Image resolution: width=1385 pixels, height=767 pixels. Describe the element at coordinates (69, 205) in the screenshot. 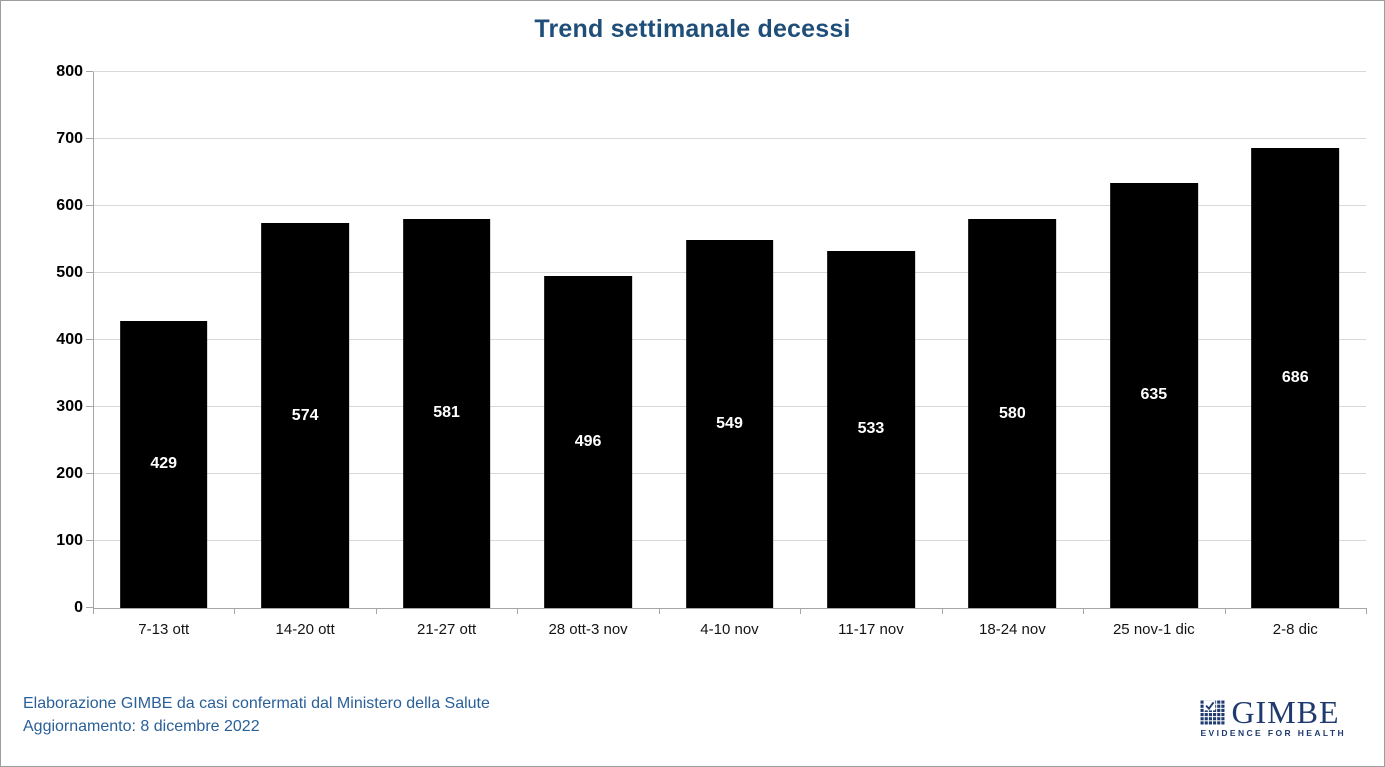

I see `y-axis-tick-label: 600` at that location.